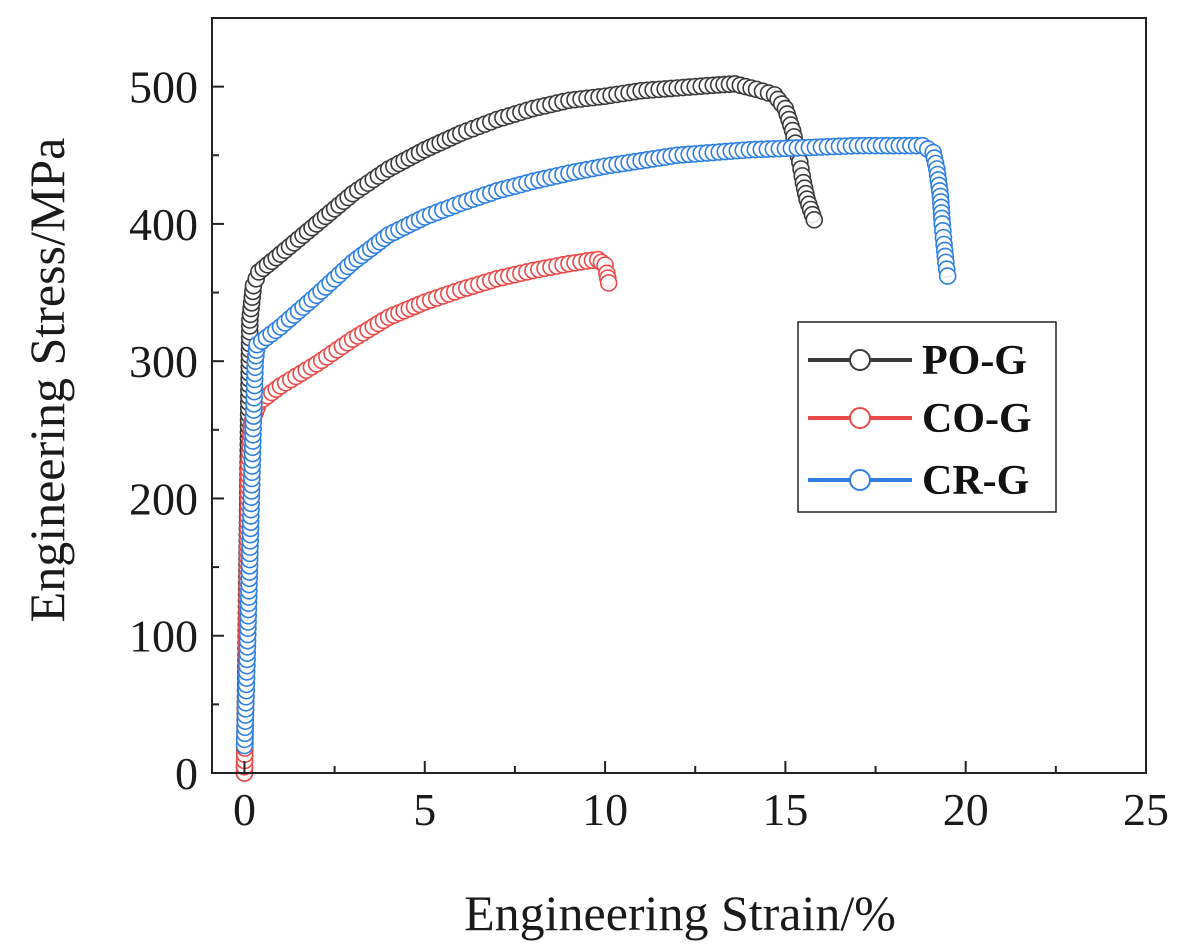 The image size is (1184, 950). Describe the element at coordinates (244, 809) in the screenshot. I see `x-tick-label: 0` at that location.